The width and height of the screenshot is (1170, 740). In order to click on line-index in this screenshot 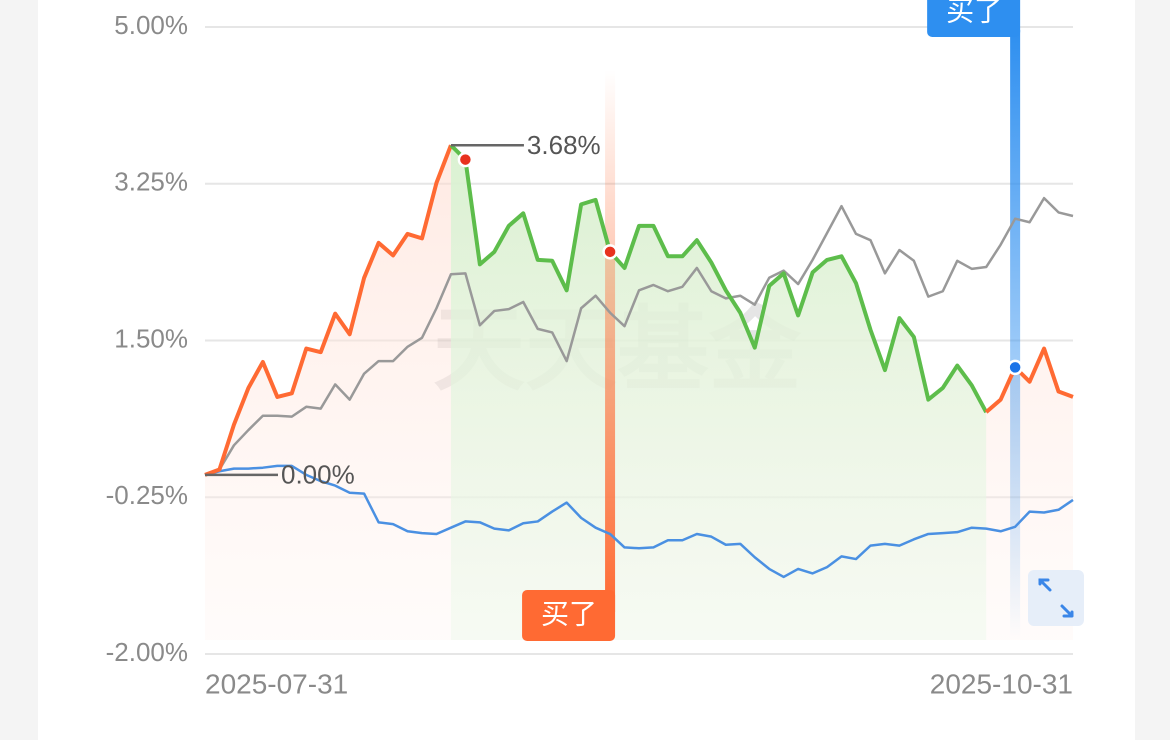, I will do `click(639, 521)`.